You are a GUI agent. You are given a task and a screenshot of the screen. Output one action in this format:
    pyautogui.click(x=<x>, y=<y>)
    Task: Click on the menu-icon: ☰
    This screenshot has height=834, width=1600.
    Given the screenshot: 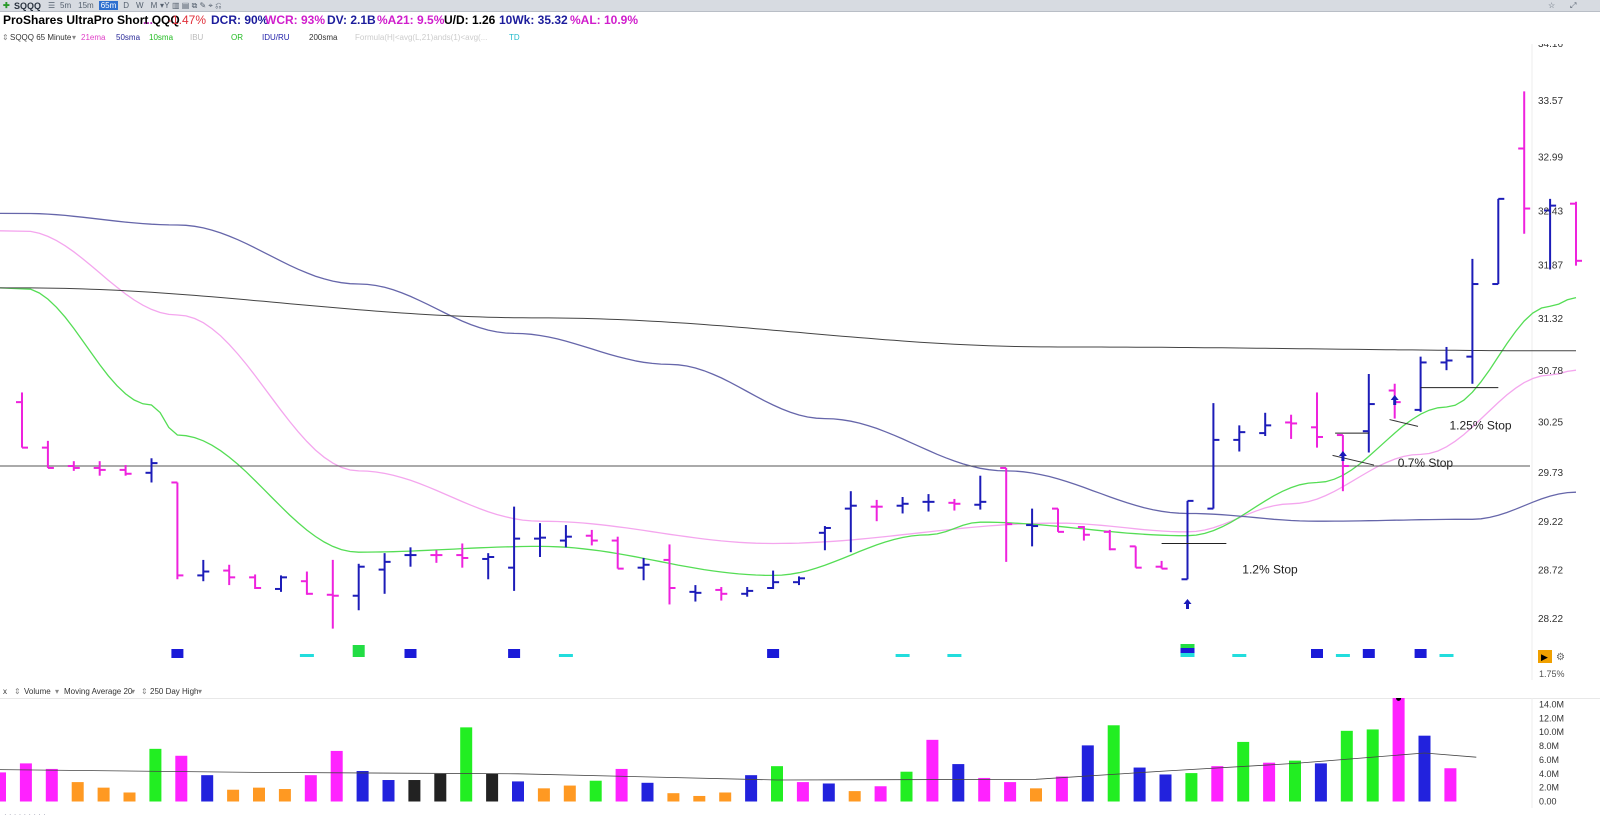 What is the action you would take?
    pyautogui.click(x=52, y=5)
    